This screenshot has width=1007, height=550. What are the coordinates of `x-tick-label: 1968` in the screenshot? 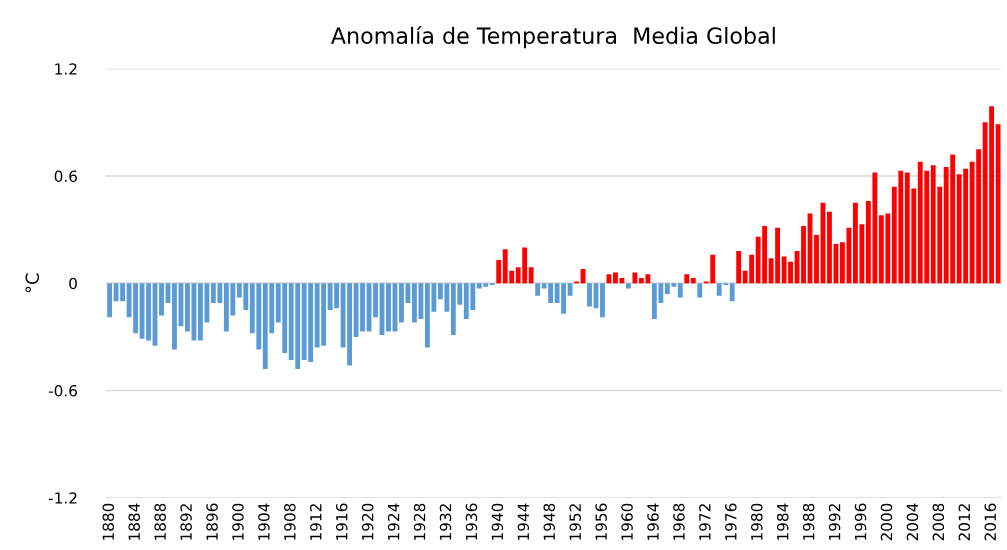 It's located at (679, 521).